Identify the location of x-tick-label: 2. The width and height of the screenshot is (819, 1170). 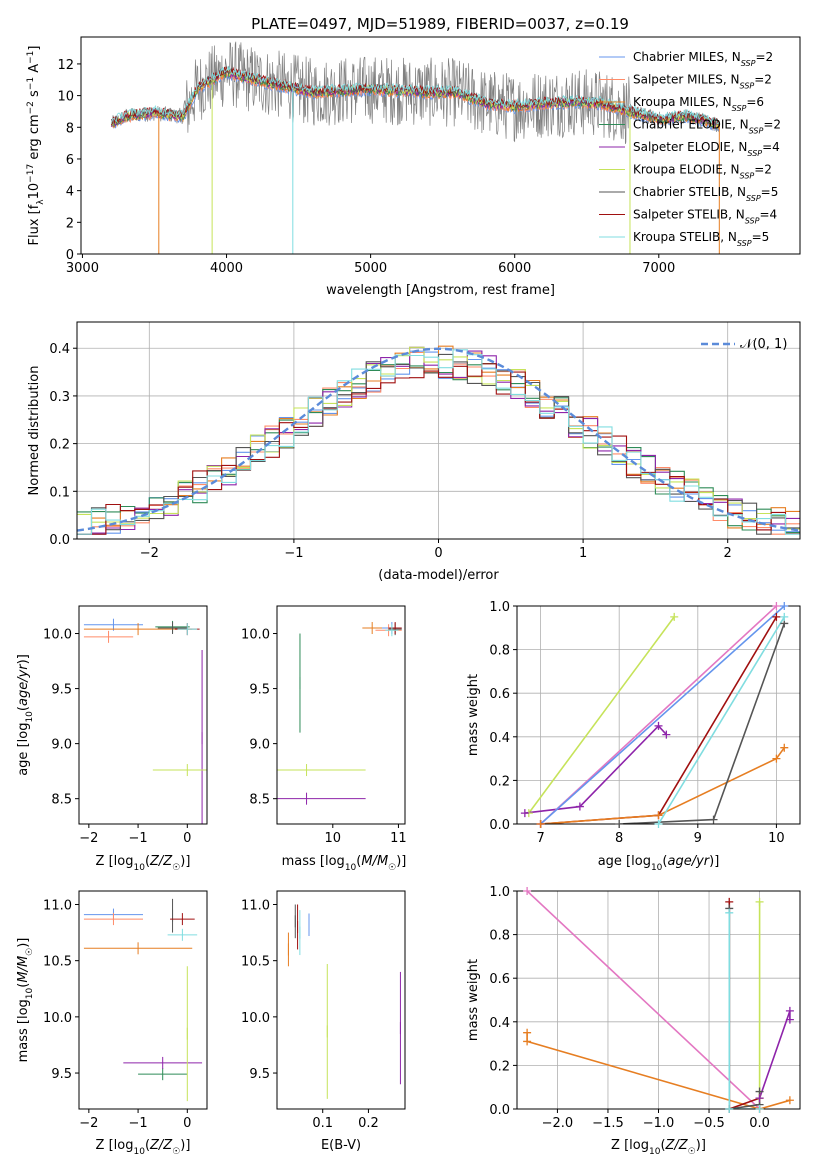
(728, 553).